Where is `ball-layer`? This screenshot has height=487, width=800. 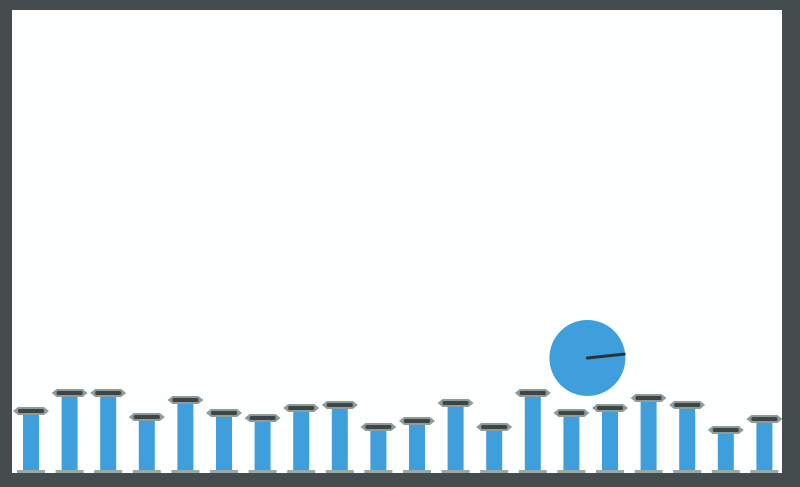
ball-layer is located at coordinates (587, 358).